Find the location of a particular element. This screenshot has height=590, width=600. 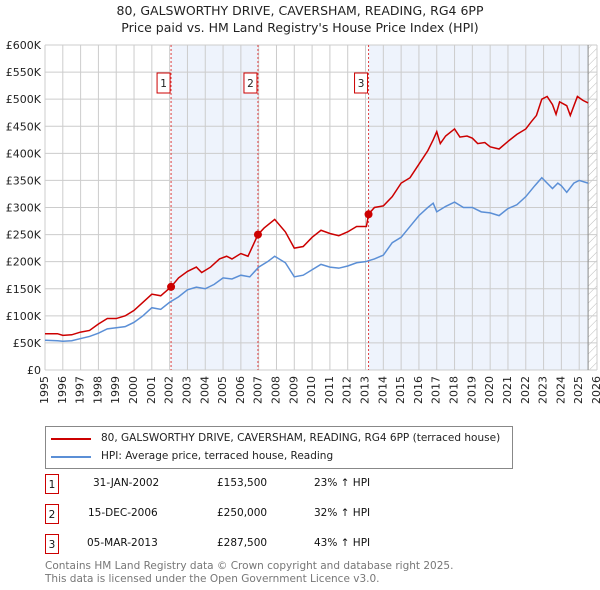

transaction-delta: 32% ↑ HPI is located at coordinates (342, 513).